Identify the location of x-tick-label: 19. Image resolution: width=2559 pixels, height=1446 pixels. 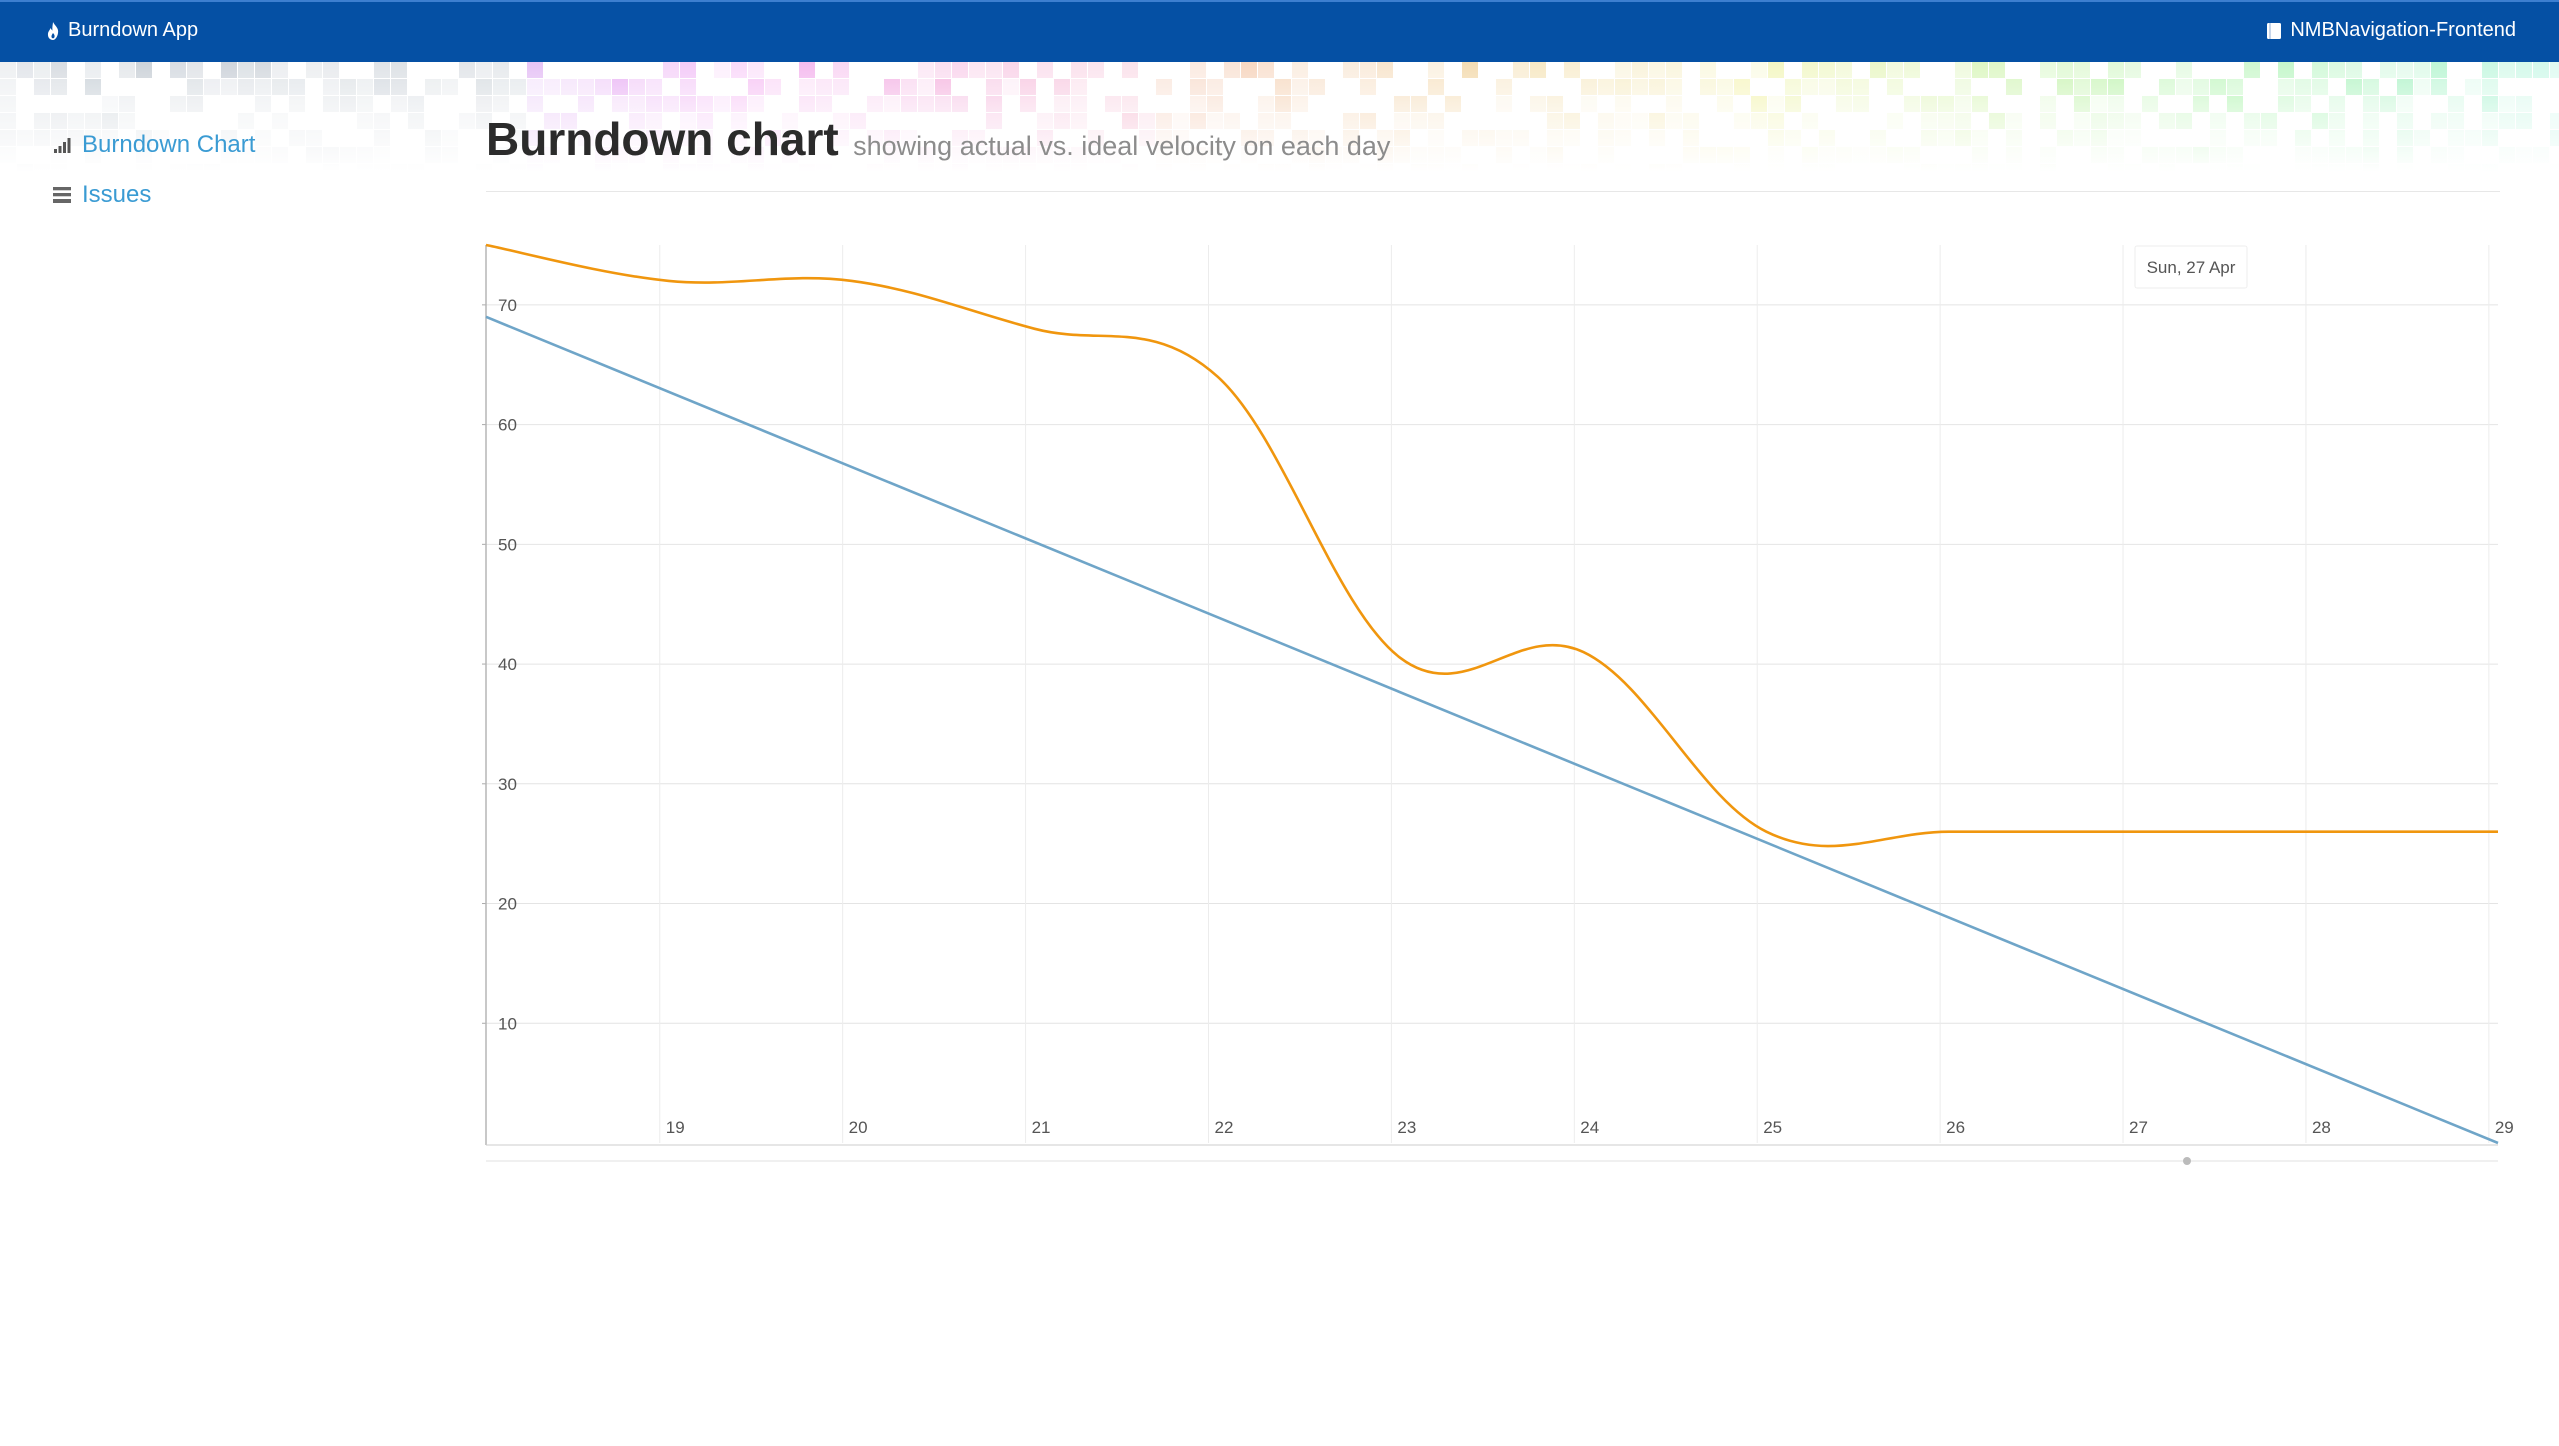
(675, 1127).